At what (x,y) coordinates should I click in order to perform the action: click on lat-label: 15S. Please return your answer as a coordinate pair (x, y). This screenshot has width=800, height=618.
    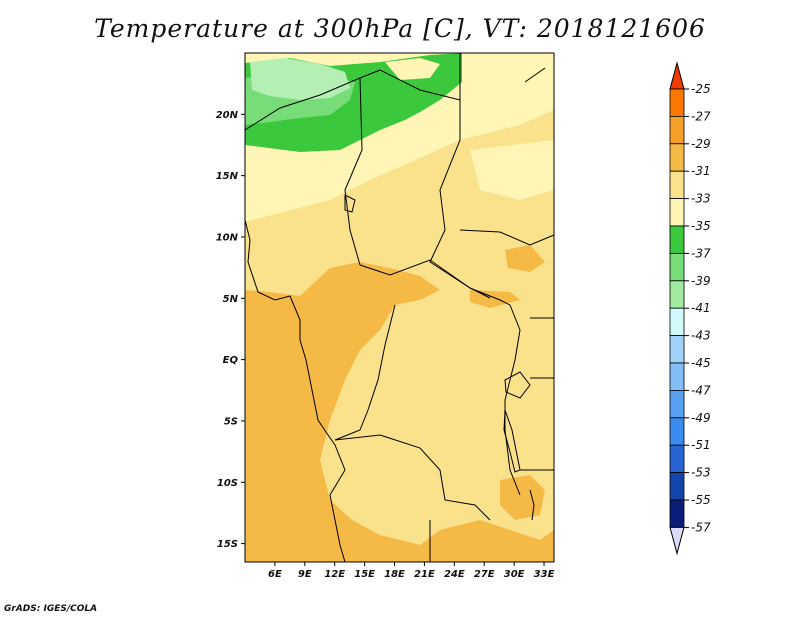
    Looking at the image, I should click on (227, 544).